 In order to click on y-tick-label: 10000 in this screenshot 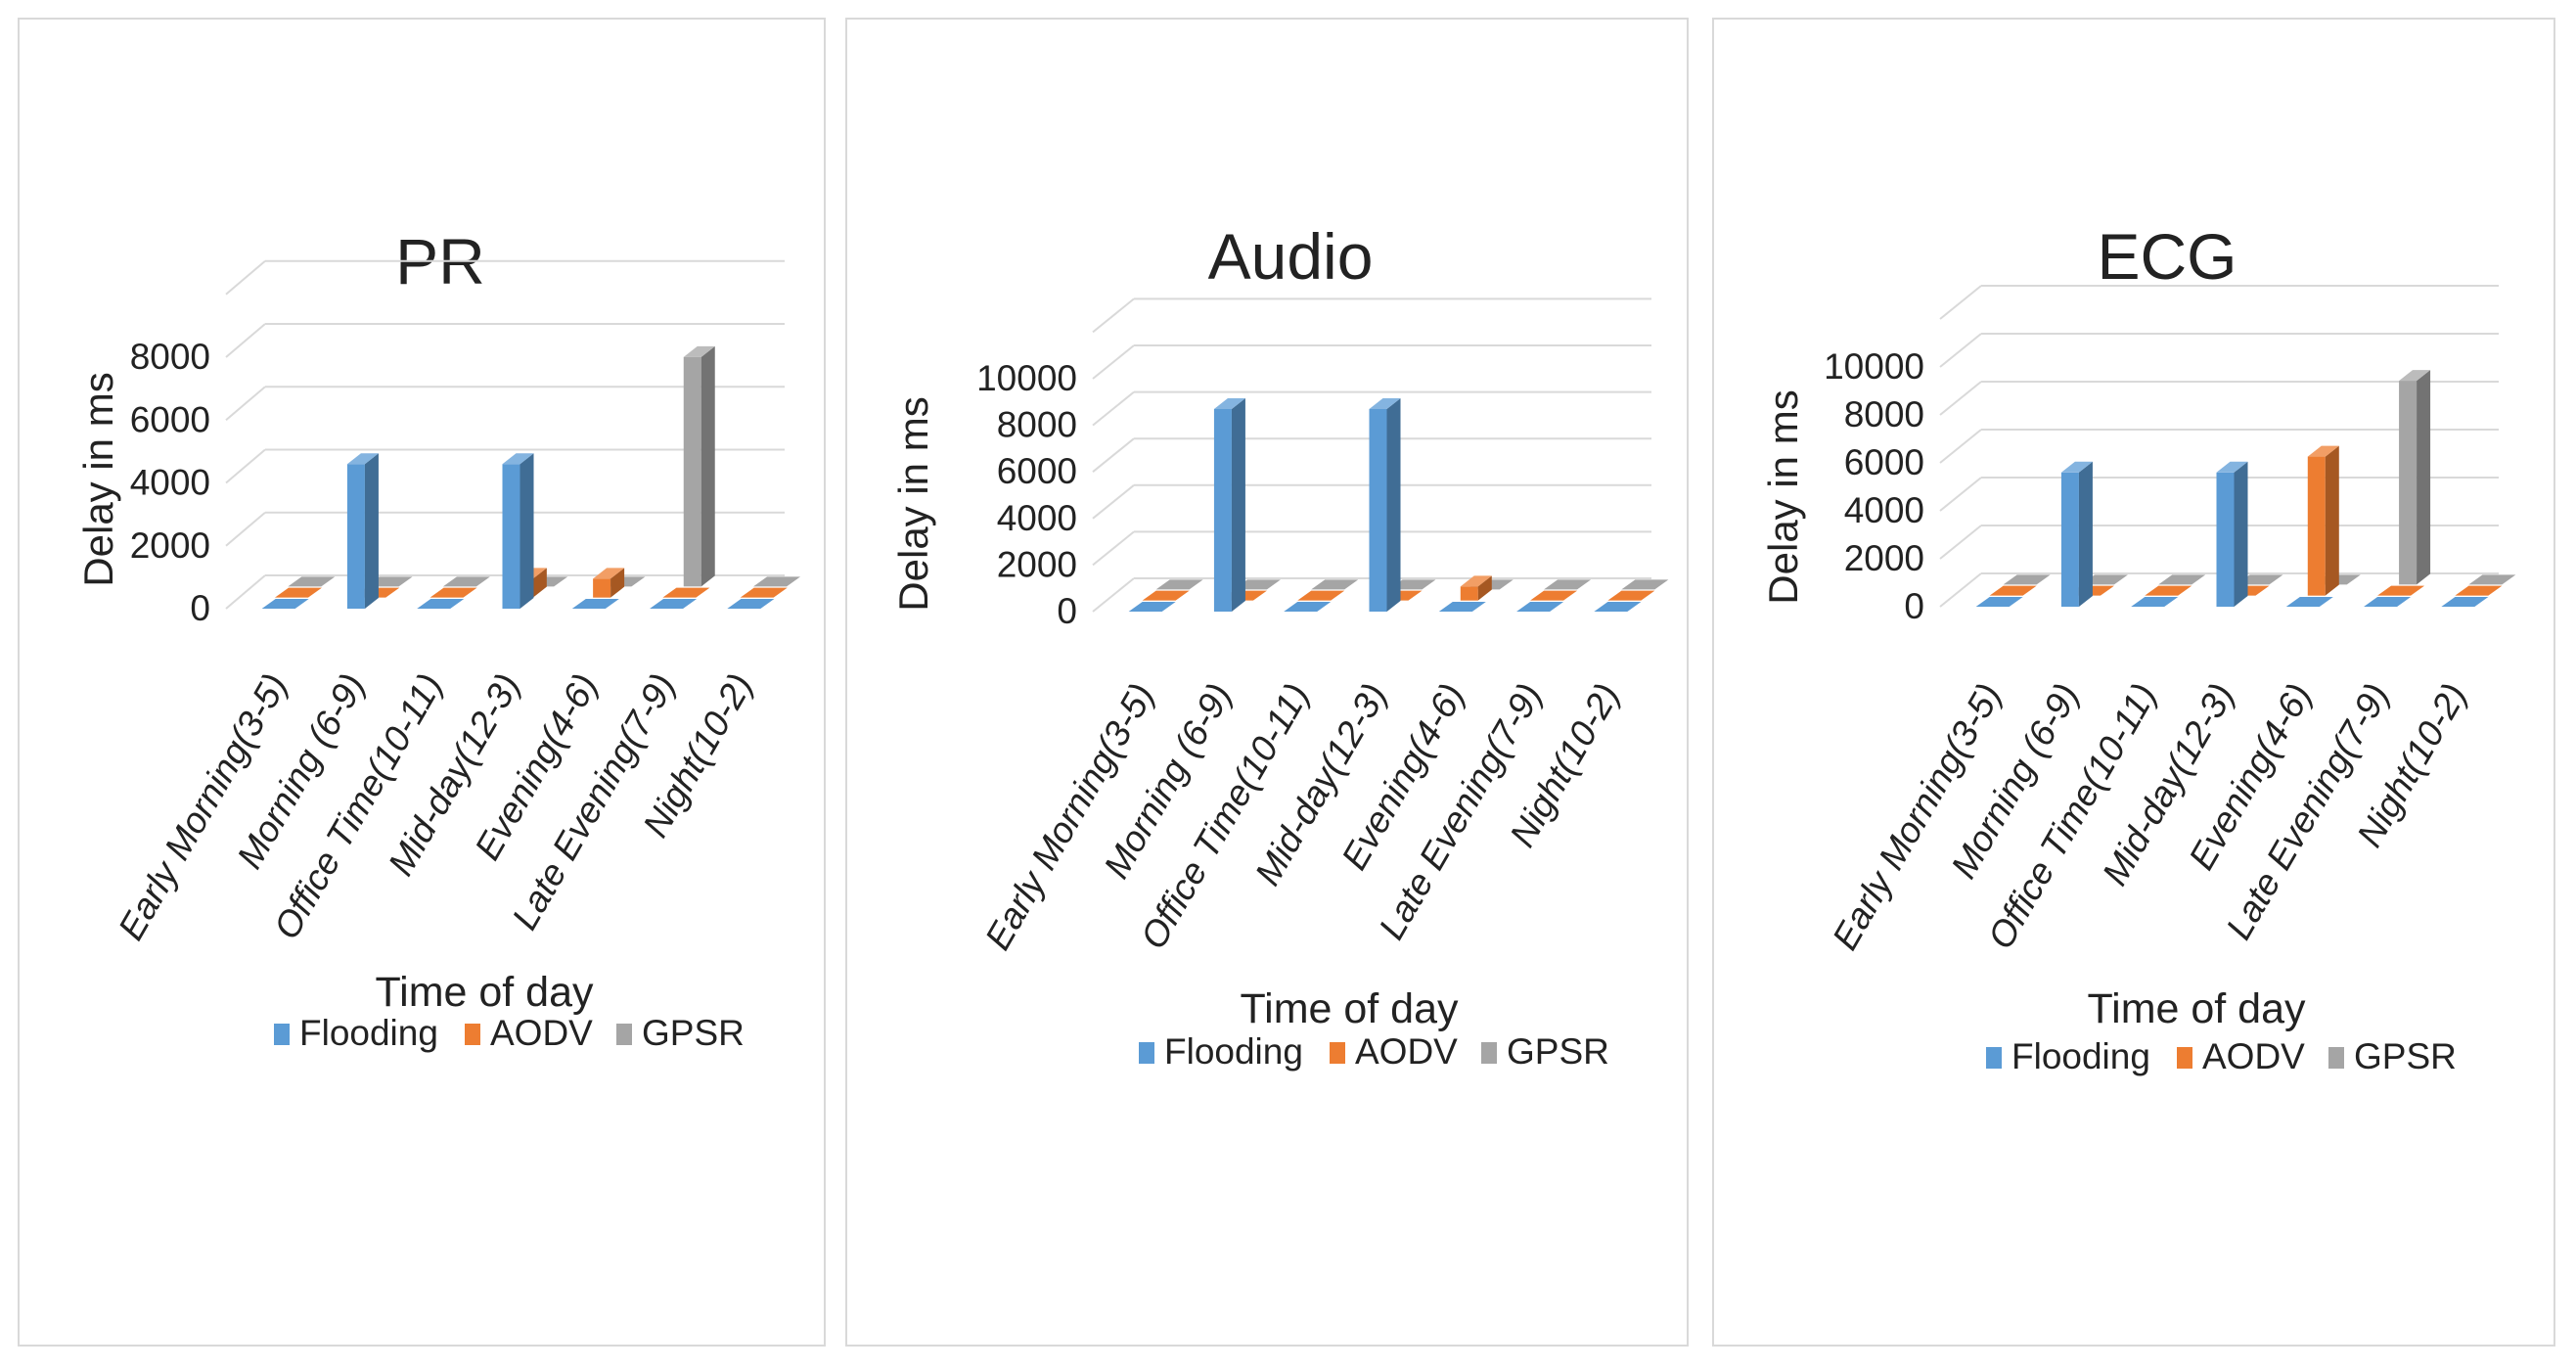, I will do `click(1026, 378)`.